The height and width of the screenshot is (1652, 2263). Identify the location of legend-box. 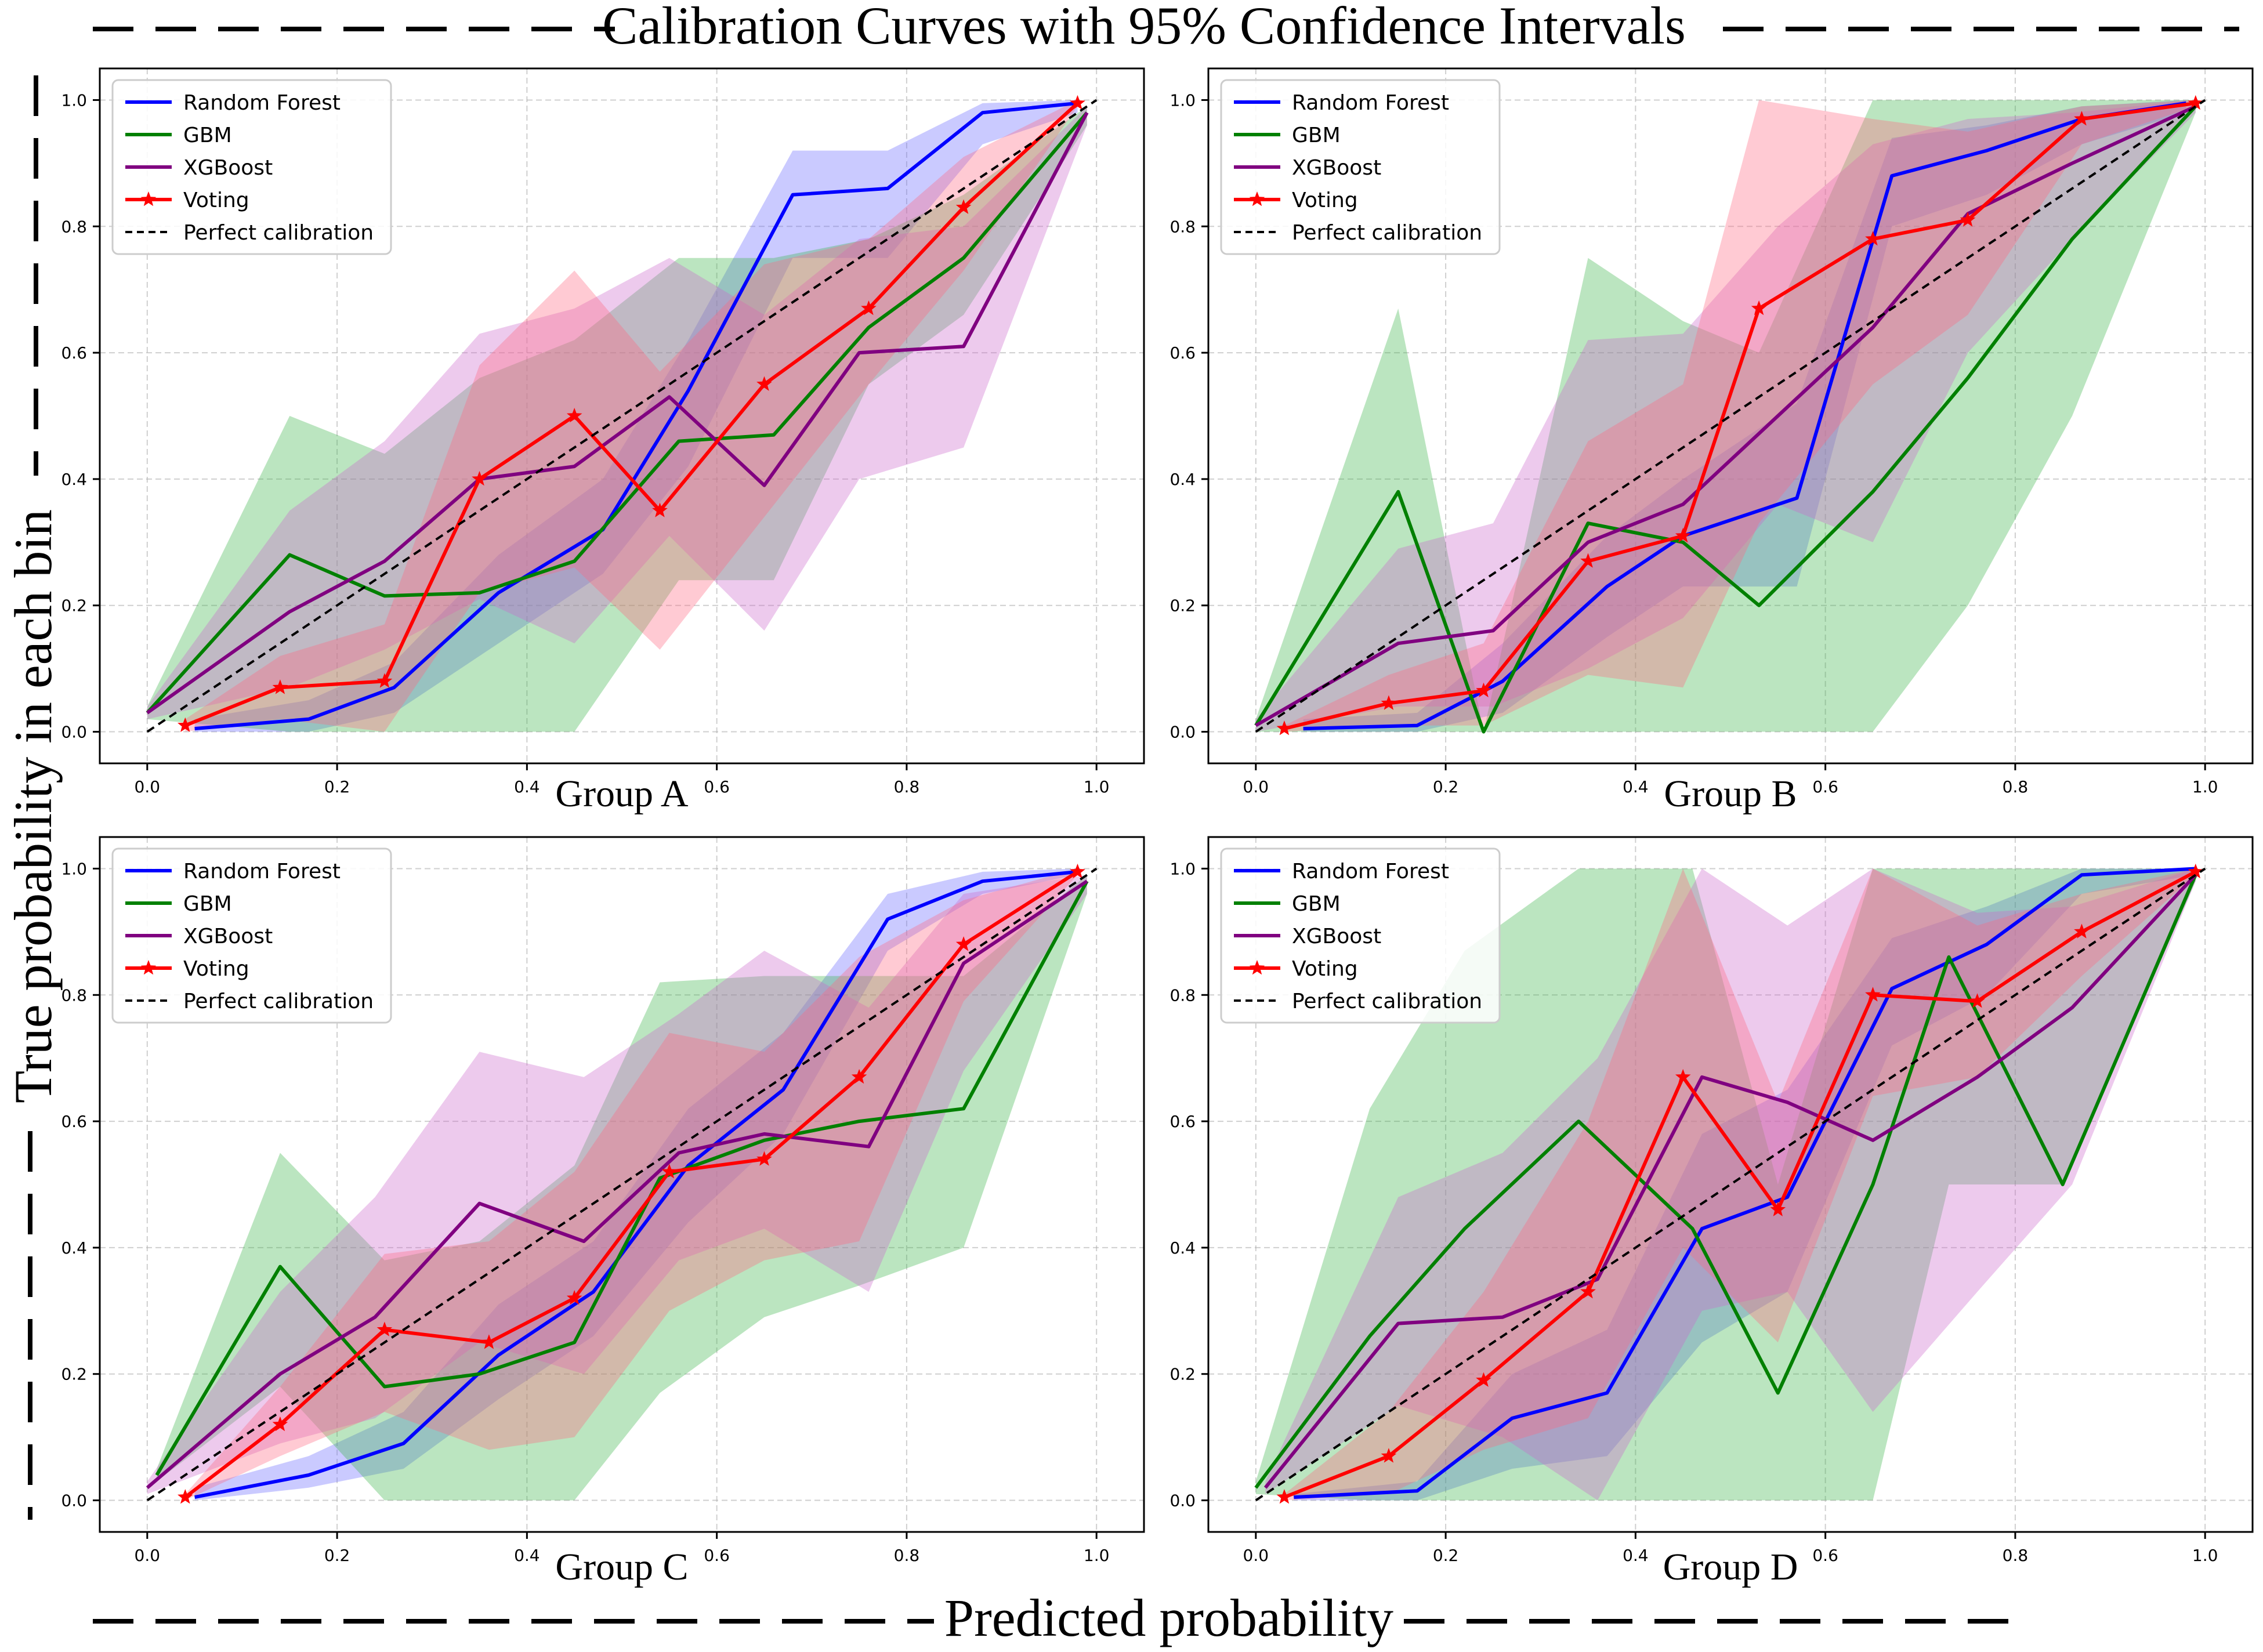
(1360, 167).